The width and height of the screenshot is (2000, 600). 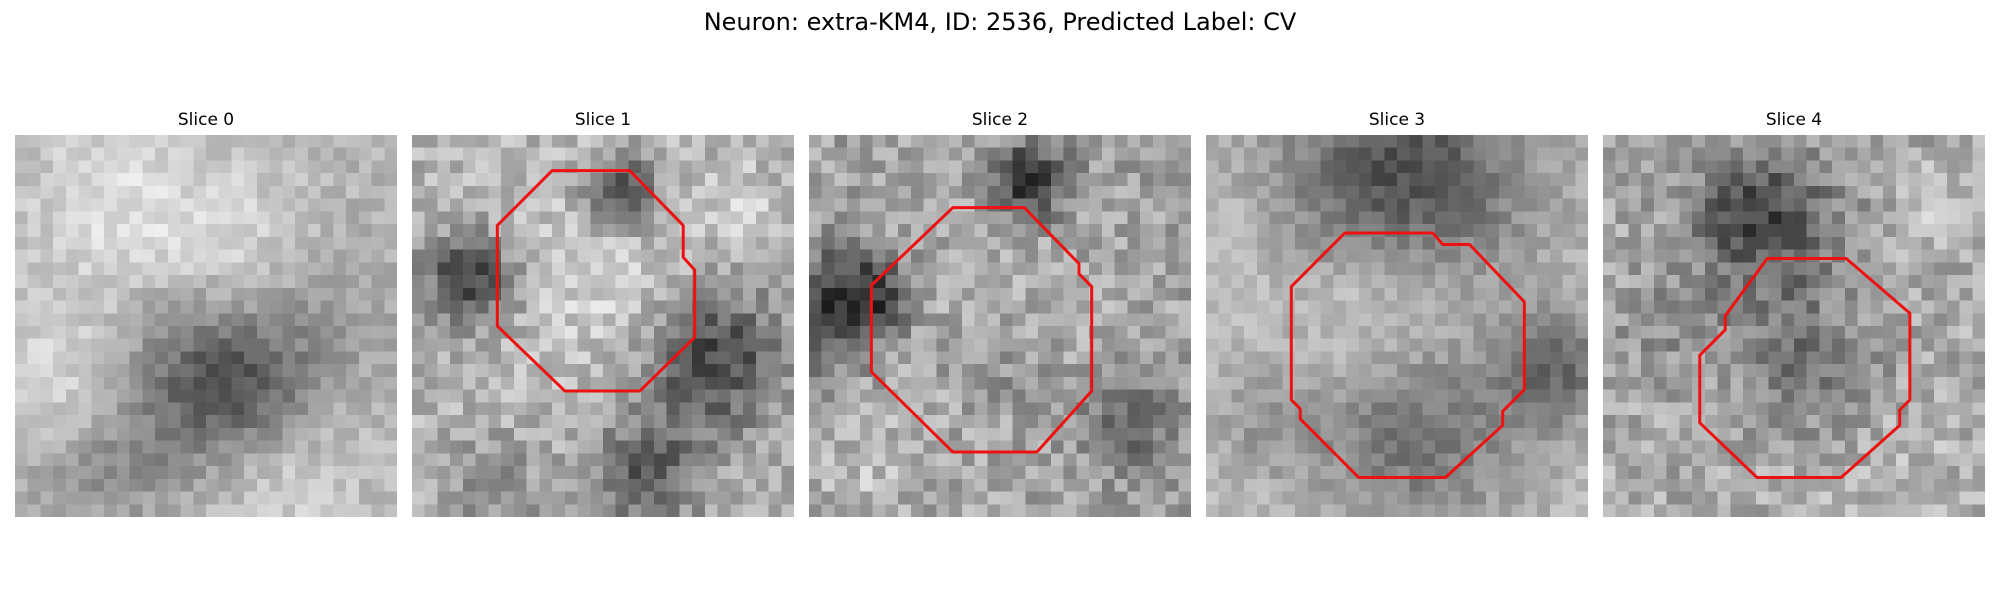 I want to click on slice-title: Slice 0, so click(x=206, y=120).